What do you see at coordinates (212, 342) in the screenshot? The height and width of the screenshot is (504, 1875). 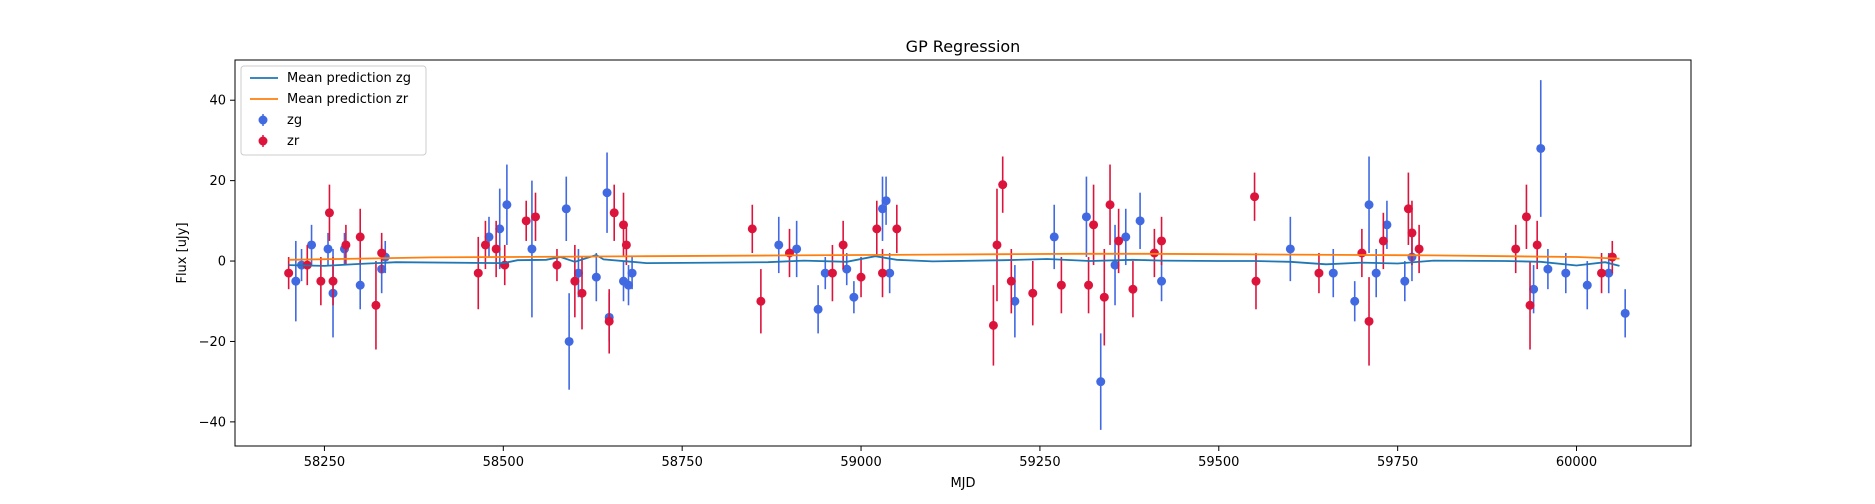 I see `y-tick-label: −20` at bounding box center [212, 342].